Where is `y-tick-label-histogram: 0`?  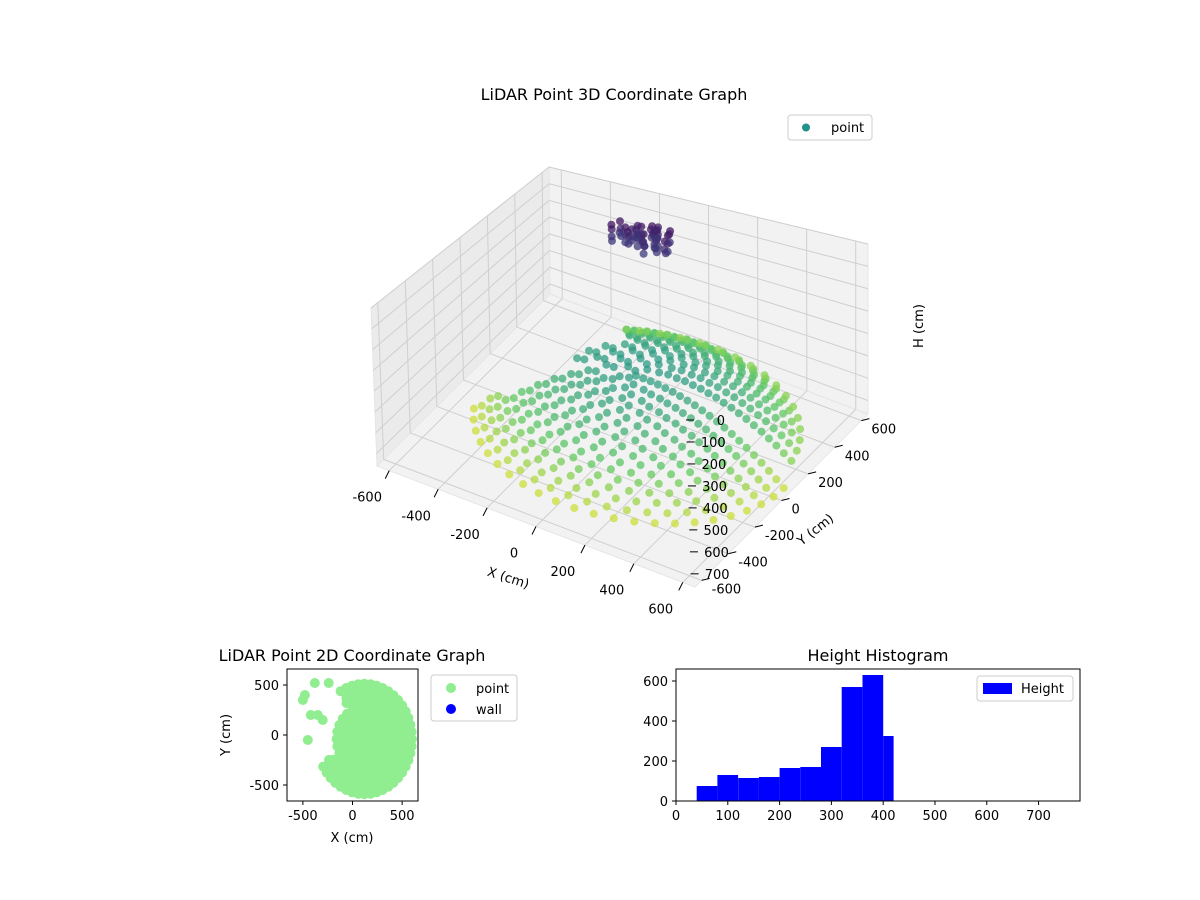 y-tick-label-histogram: 0 is located at coordinates (664, 802).